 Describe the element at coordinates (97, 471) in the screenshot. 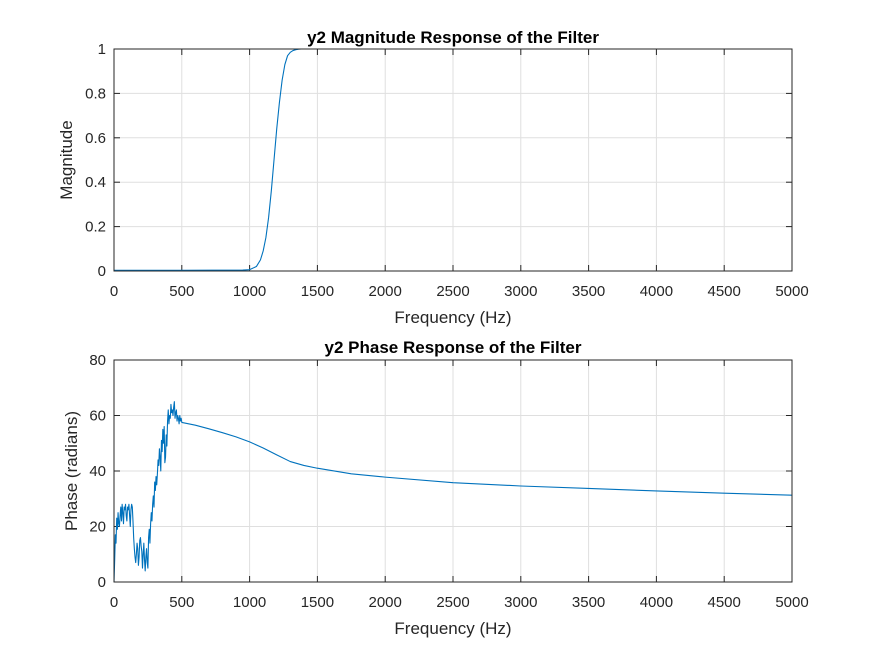

I see `phase-ytick-label-2: 40` at that location.